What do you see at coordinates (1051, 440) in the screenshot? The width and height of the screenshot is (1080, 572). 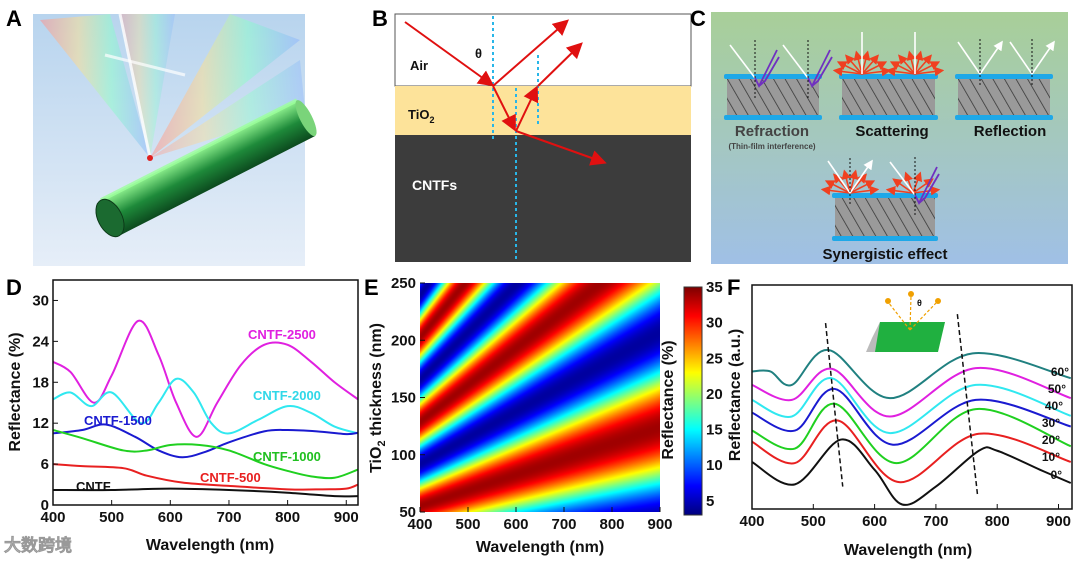 I see `angle-label: 20°` at bounding box center [1051, 440].